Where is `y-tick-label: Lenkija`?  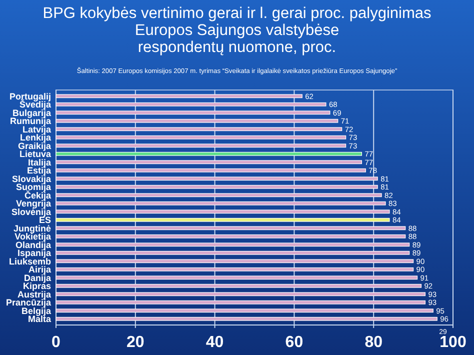 y-tick-label: Lenkija is located at coordinates (36, 137).